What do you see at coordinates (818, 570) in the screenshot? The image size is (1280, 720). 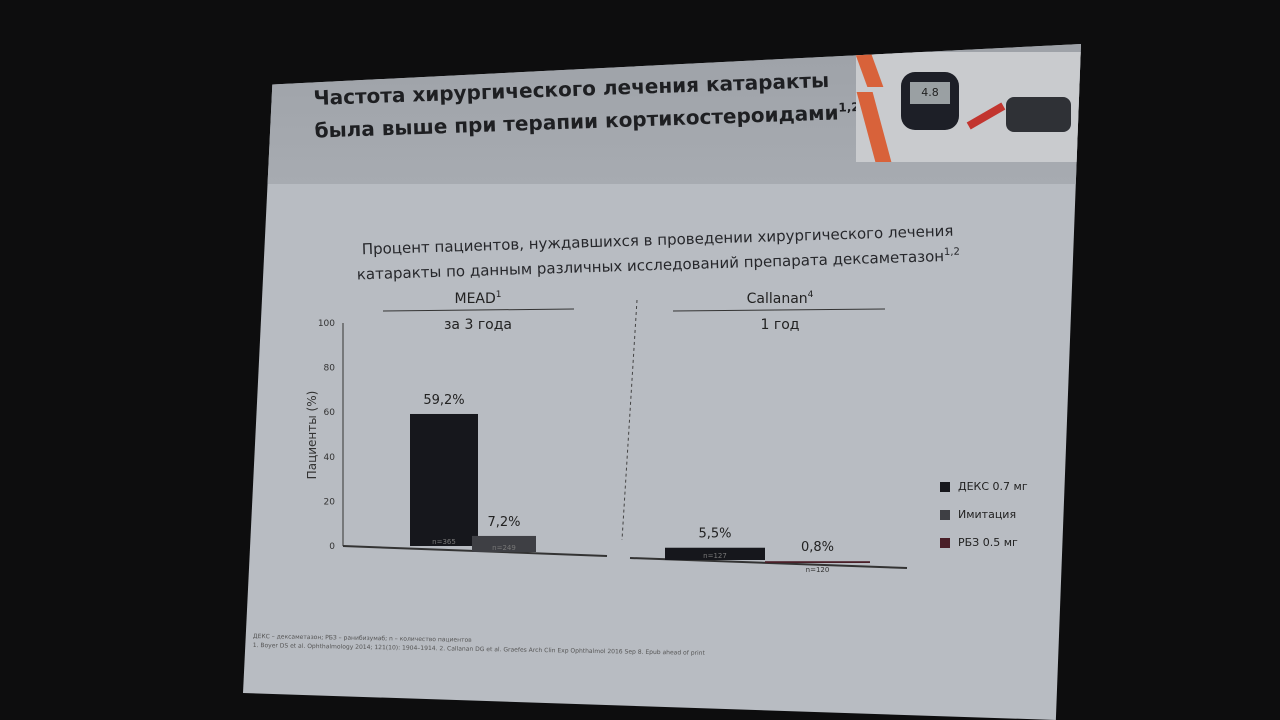 I see `n-label: n=120` at bounding box center [818, 570].